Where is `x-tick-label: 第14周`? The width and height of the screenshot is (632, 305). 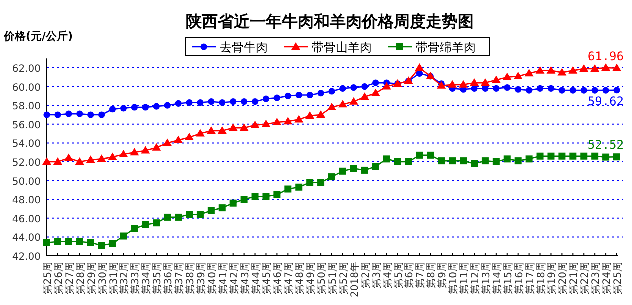
x-tick-label: 第14周 is located at coordinates (497, 278).